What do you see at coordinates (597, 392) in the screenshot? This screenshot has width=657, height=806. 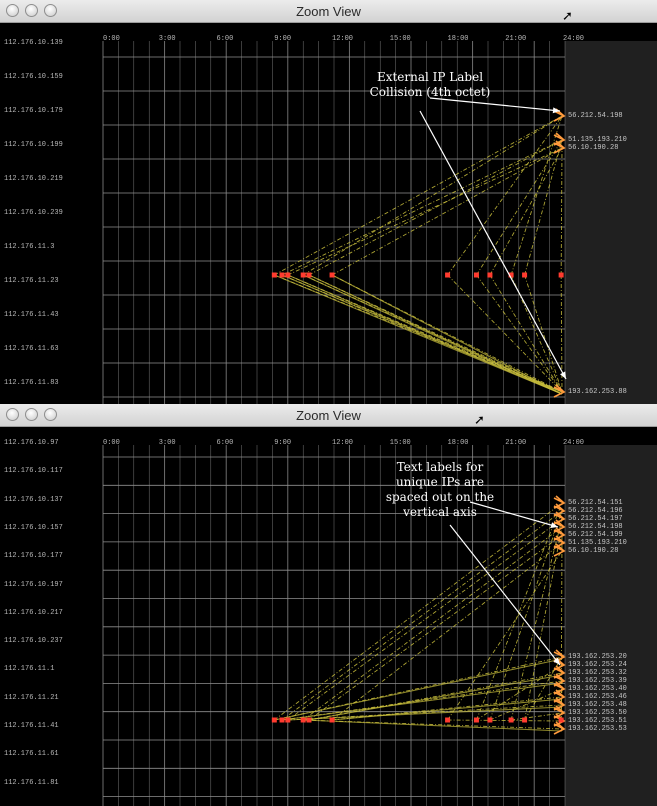 I see `external-ip-group: 193.162.253.88` at bounding box center [597, 392].